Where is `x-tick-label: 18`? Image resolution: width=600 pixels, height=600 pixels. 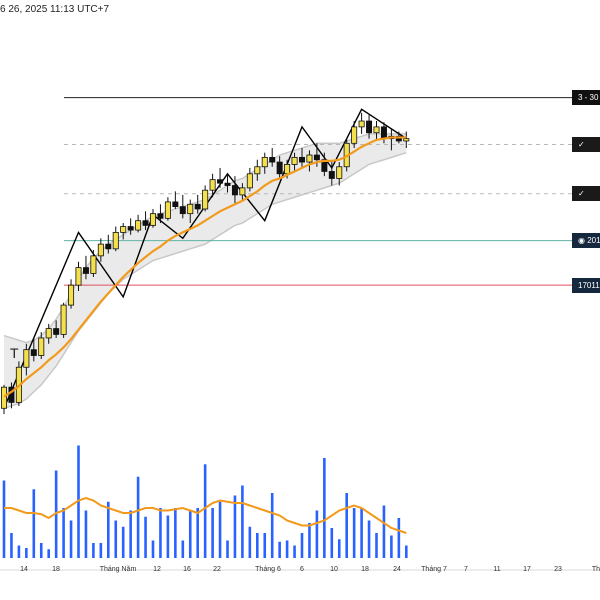 x-tick-label: 18 is located at coordinates (365, 569).